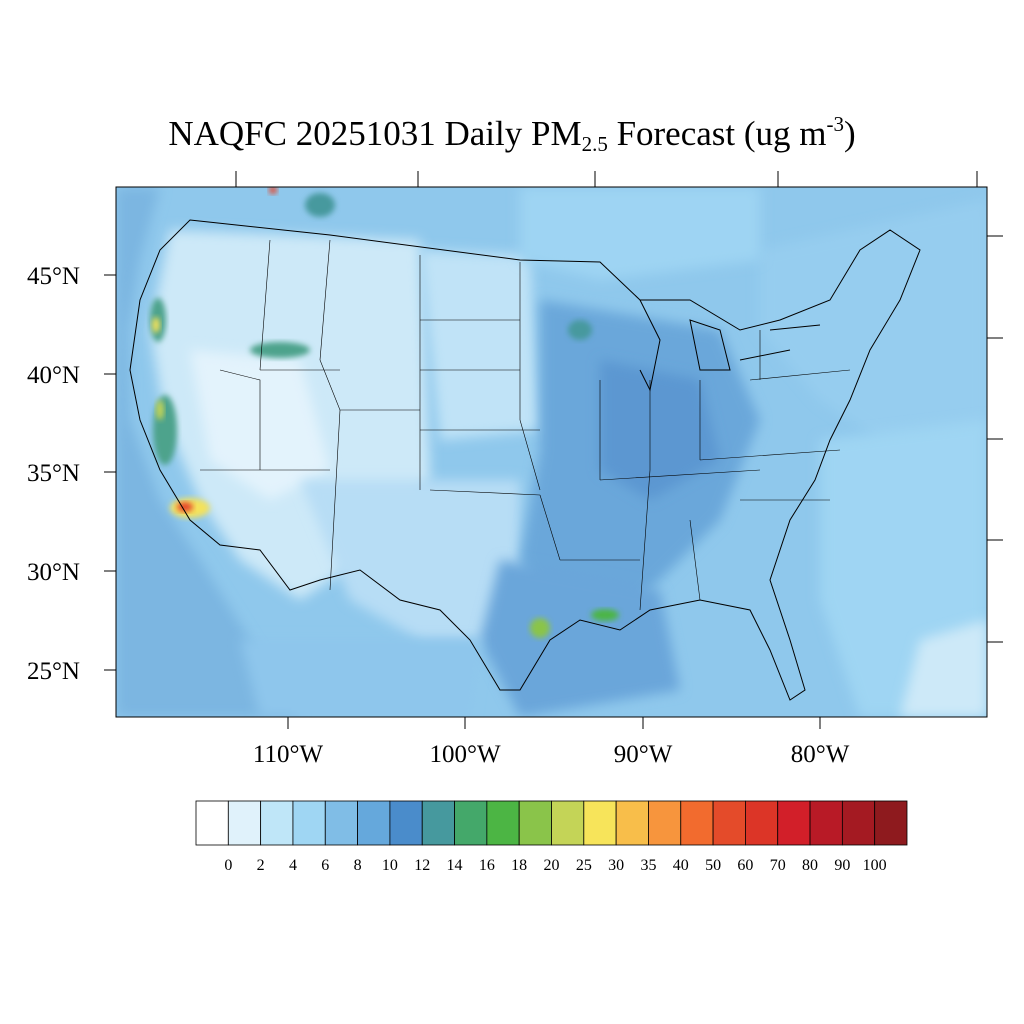 The width and height of the screenshot is (1024, 1024). Describe the element at coordinates (580, 638) in the screenshot. I see `gulf-dark-region` at that location.